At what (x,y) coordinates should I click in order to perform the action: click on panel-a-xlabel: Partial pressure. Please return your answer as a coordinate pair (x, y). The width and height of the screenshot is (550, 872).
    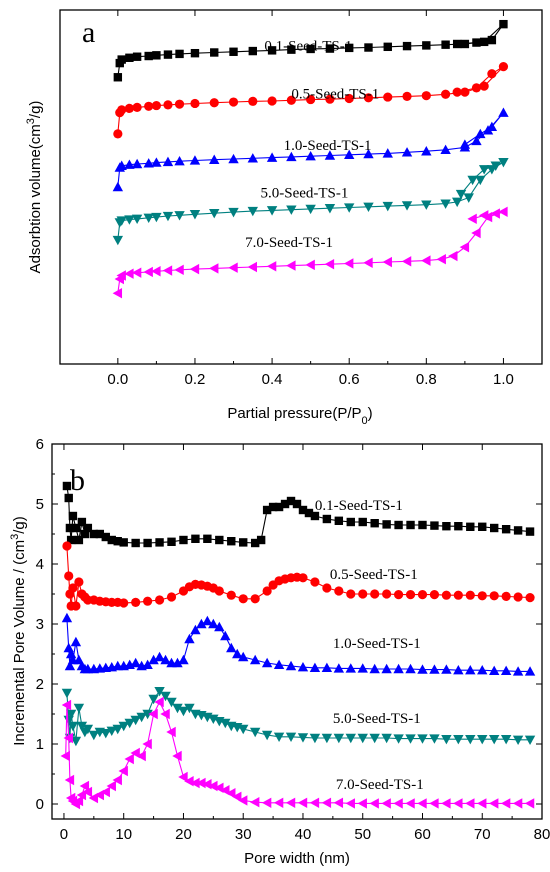
    Looking at the image, I should click on (279, 413).